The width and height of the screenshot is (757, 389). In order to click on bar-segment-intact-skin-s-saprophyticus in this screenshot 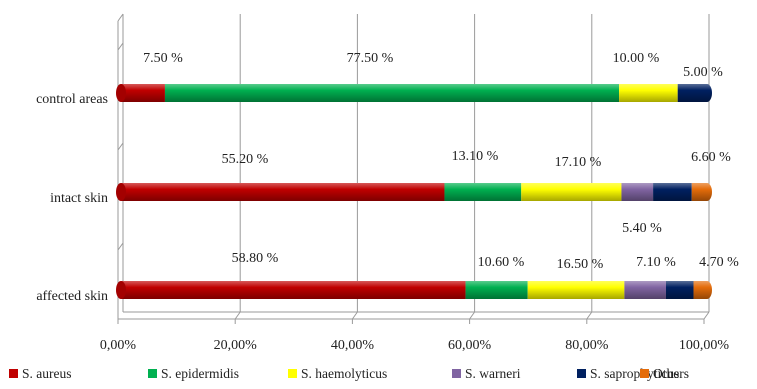, I will do `click(672, 192)`.